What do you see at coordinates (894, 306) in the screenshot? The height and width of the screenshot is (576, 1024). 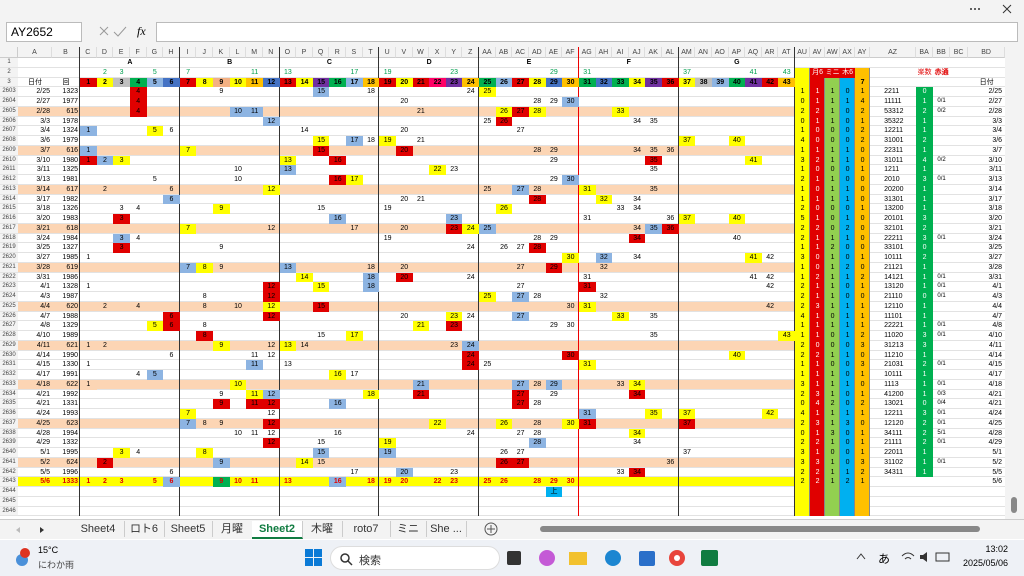 I see `code-cell: 12110` at bounding box center [894, 306].